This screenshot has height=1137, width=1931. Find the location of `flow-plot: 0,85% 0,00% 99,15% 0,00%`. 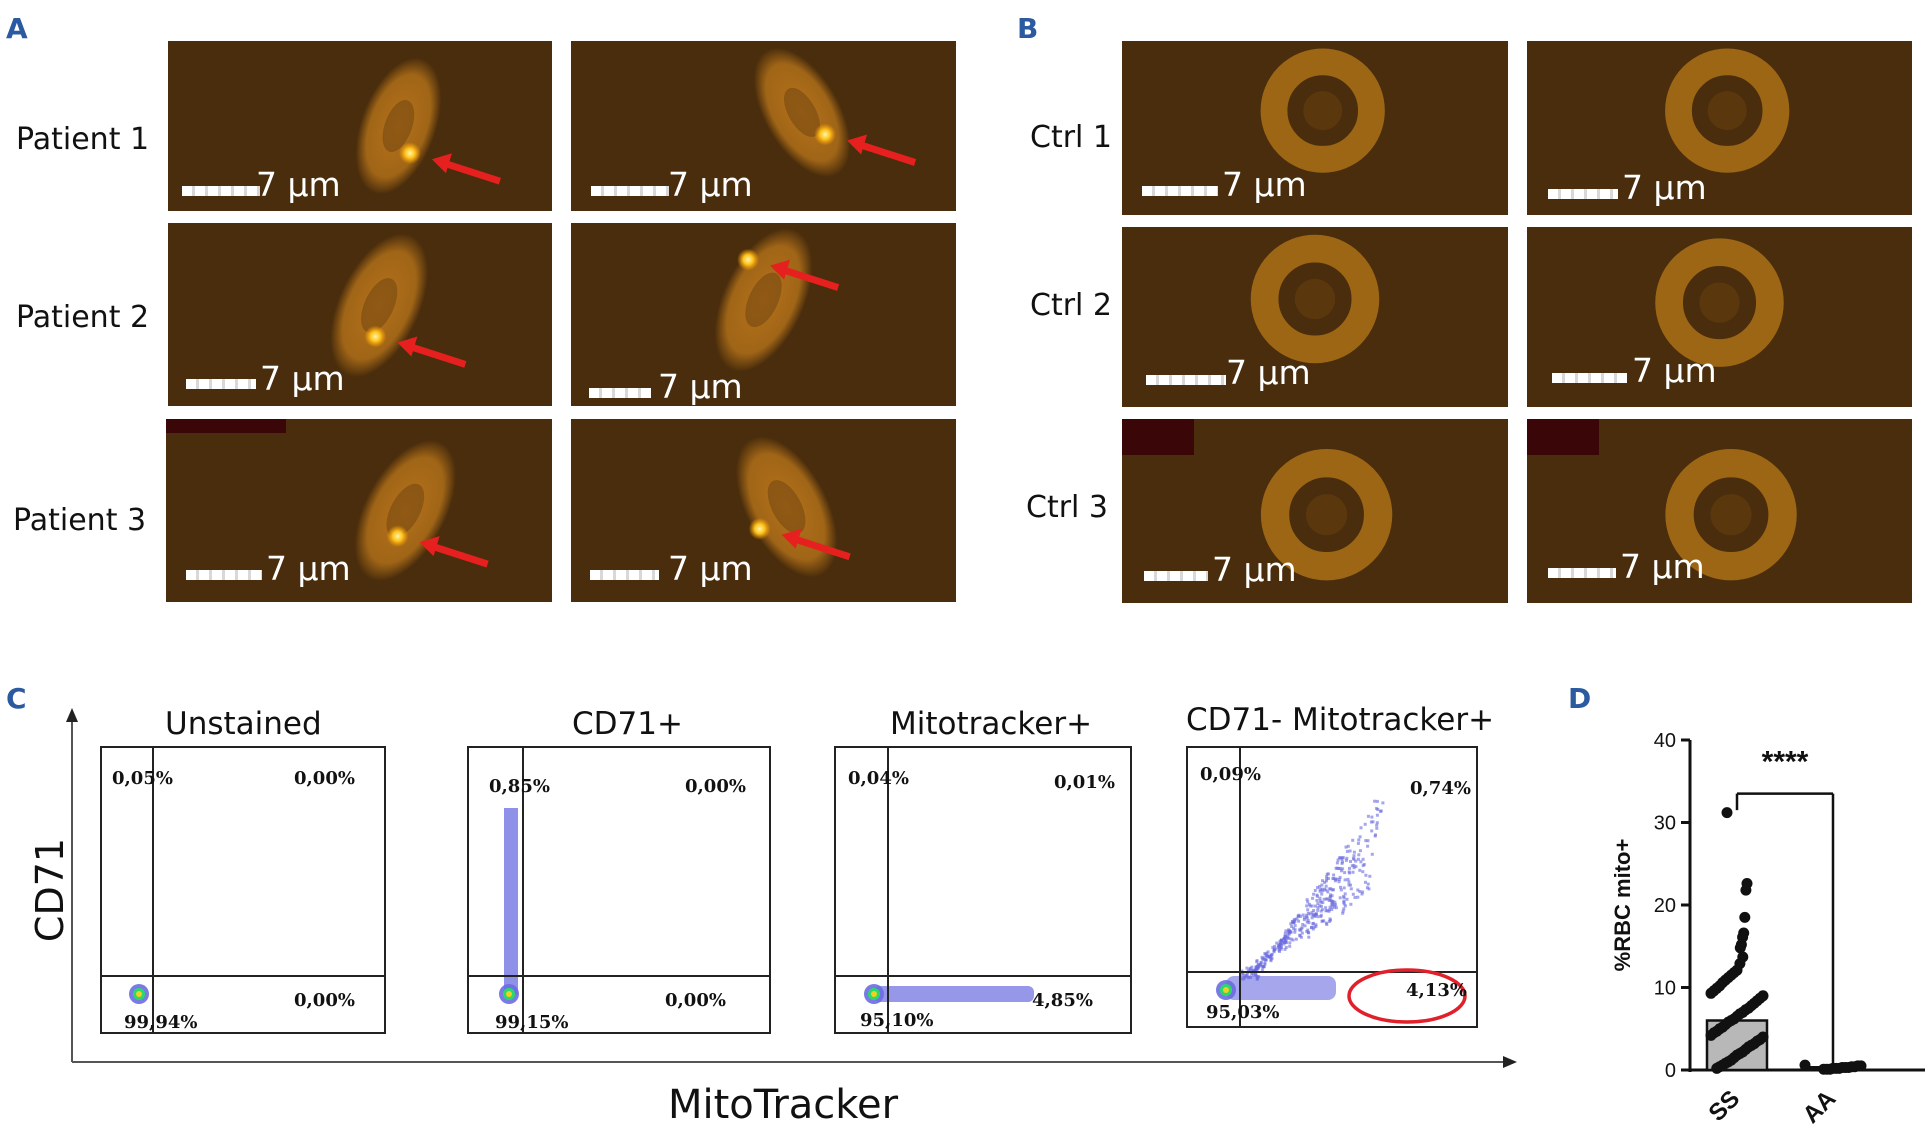

flow-plot: 0,85% 0,00% 99,15% 0,00% is located at coordinates (619, 890).